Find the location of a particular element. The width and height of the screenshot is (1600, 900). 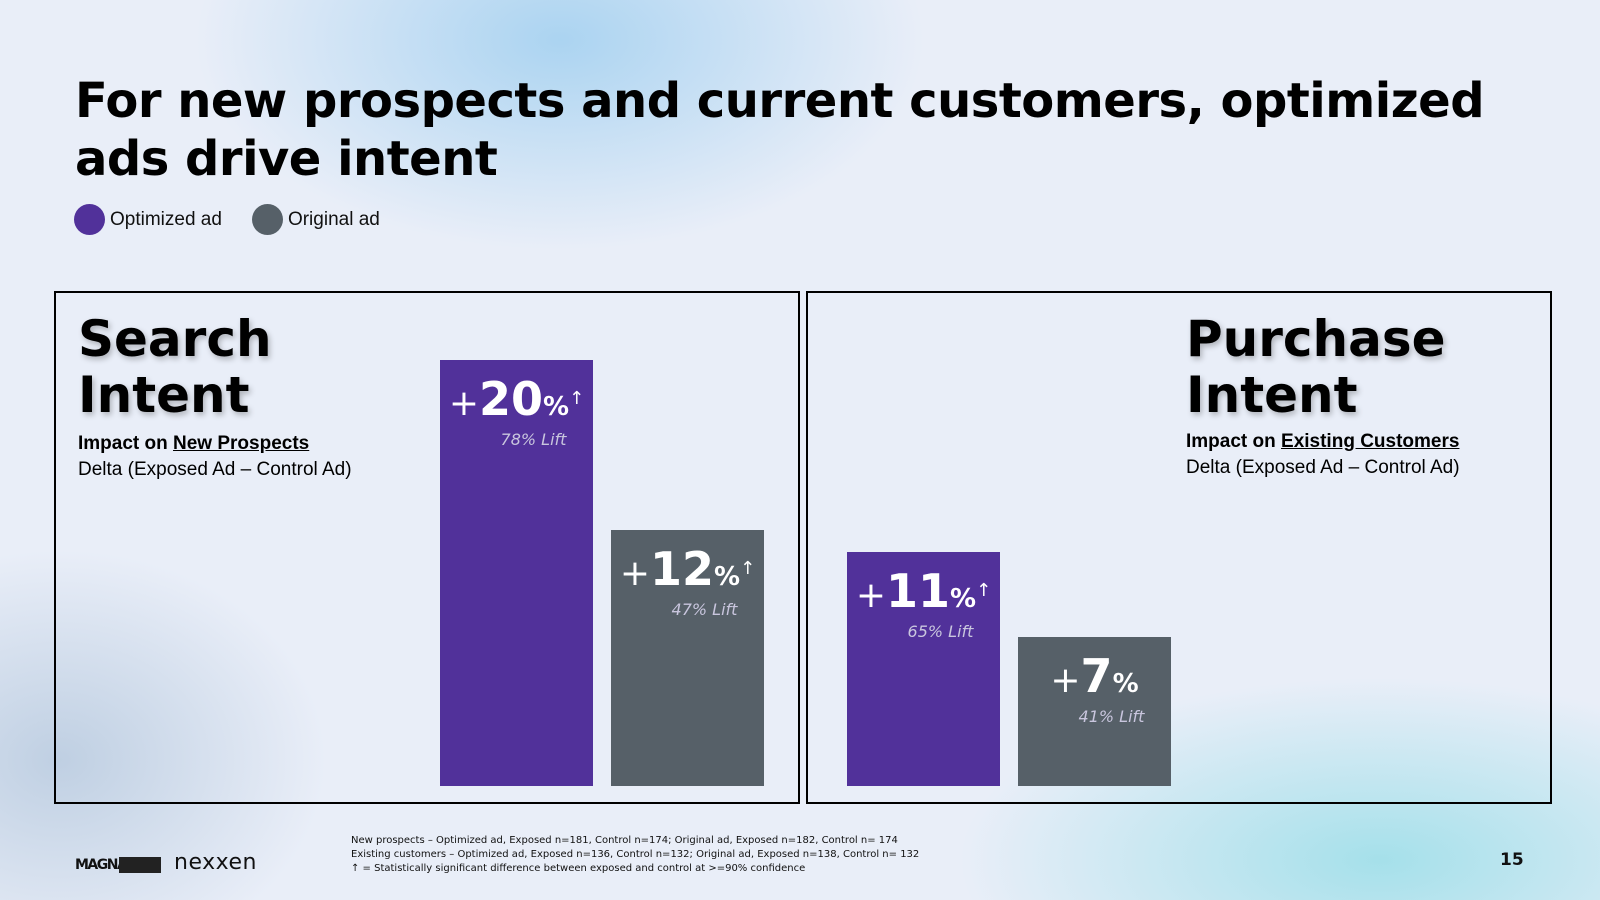

panel-heading-line1: Search is located at coordinates (175, 339).